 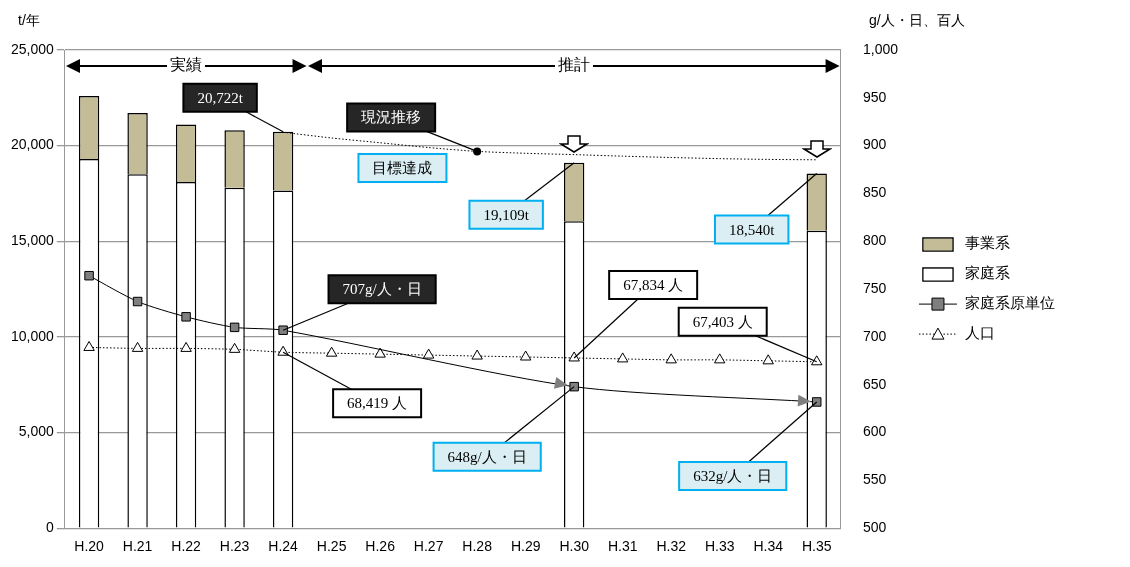 What do you see at coordinates (487, 456) in the screenshot?
I see `data-label: 648g/人・日` at bounding box center [487, 456].